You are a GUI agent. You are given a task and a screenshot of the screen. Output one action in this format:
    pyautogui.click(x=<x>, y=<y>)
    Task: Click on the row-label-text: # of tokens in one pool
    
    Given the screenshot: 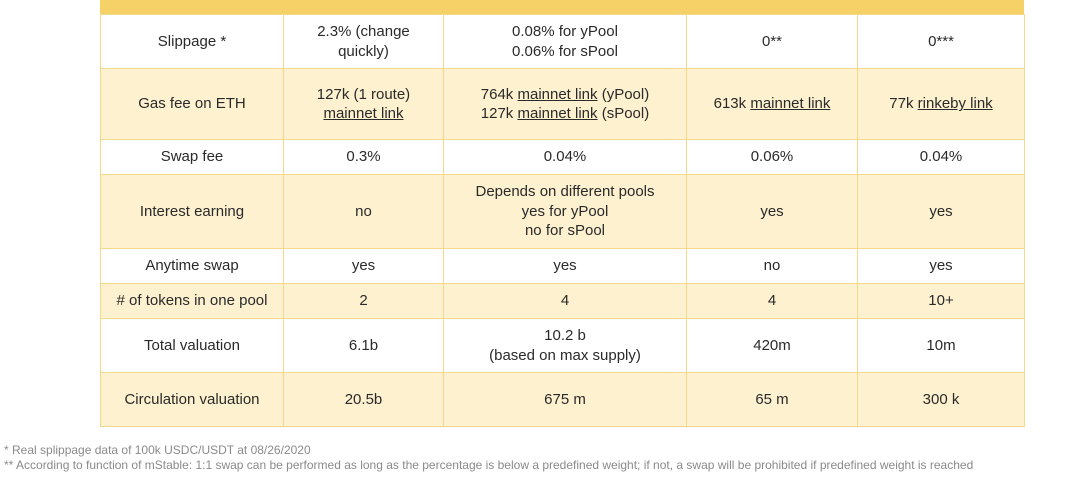 What is the action you would take?
    pyautogui.click(x=192, y=301)
    